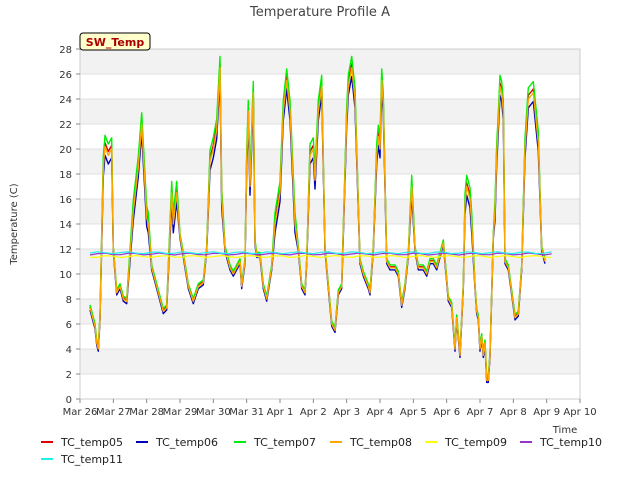  Describe the element at coordinates (313, 412) in the screenshot. I see `x-tick-label: Apr 2` at that location.